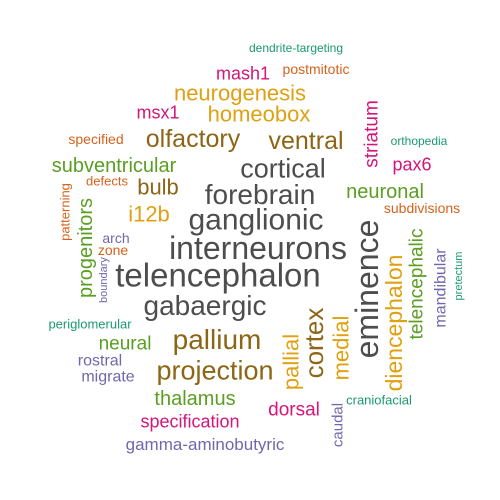 Image resolution: width=500 pixels, height=500 pixels. What do you see at coordinates (291, 362) in the screenshot?
I see `word-pallial: pallial` at bounding box center [291, 362].